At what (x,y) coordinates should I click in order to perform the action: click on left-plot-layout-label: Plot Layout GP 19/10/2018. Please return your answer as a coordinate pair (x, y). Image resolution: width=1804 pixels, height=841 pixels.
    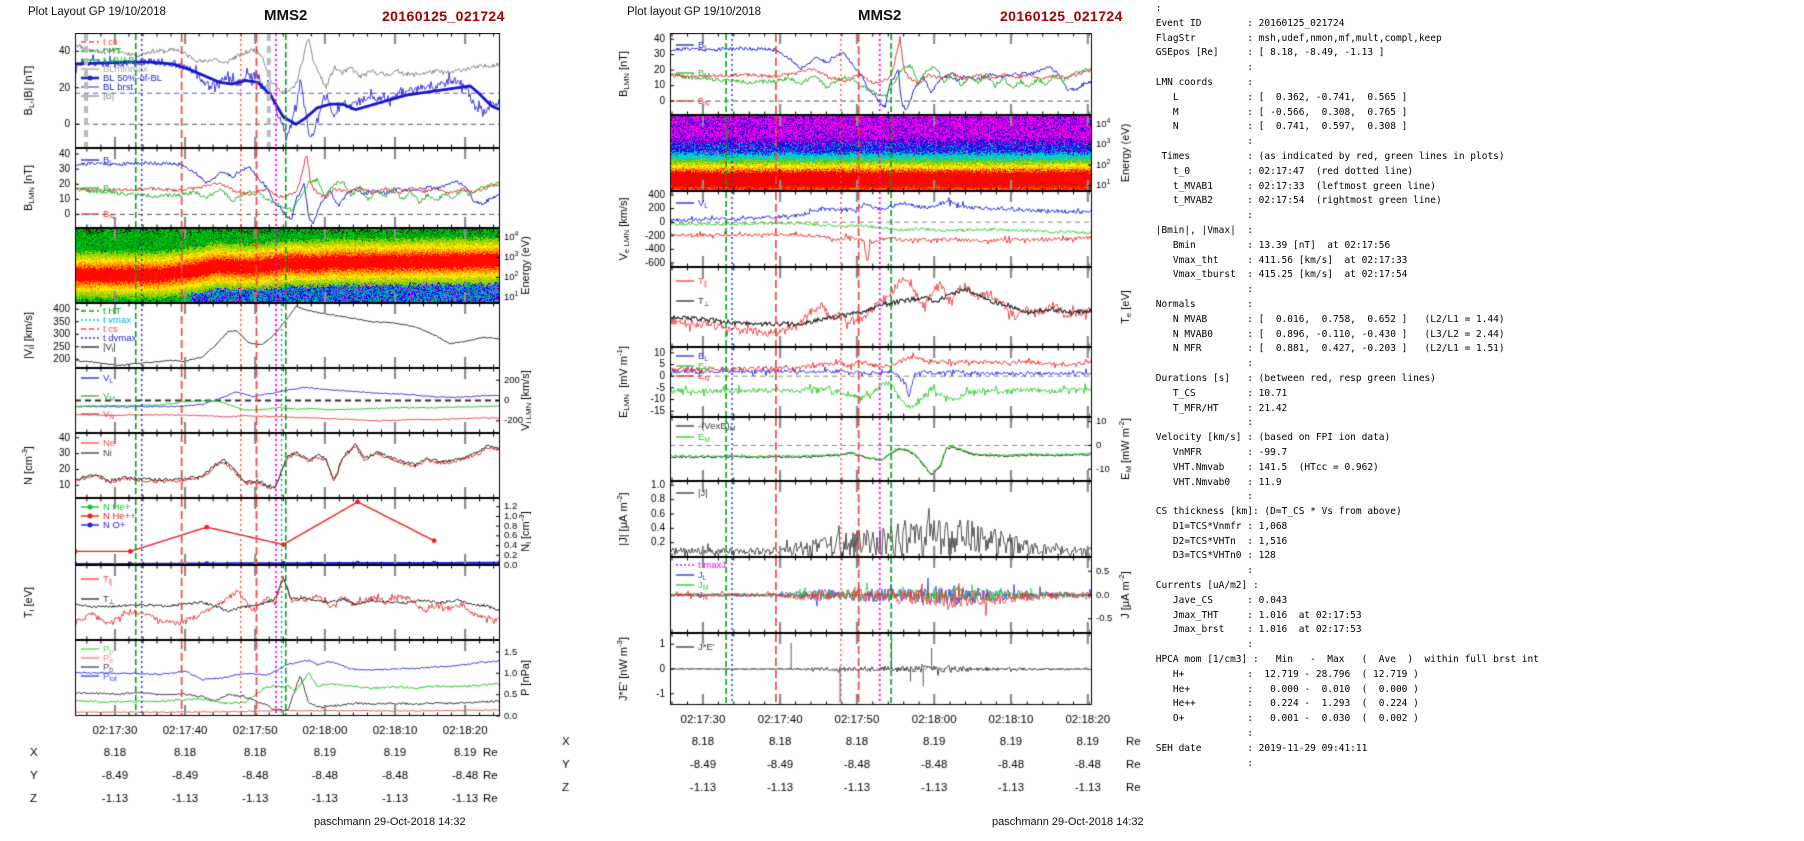
    Looking at the image, I should click on (97, 12).